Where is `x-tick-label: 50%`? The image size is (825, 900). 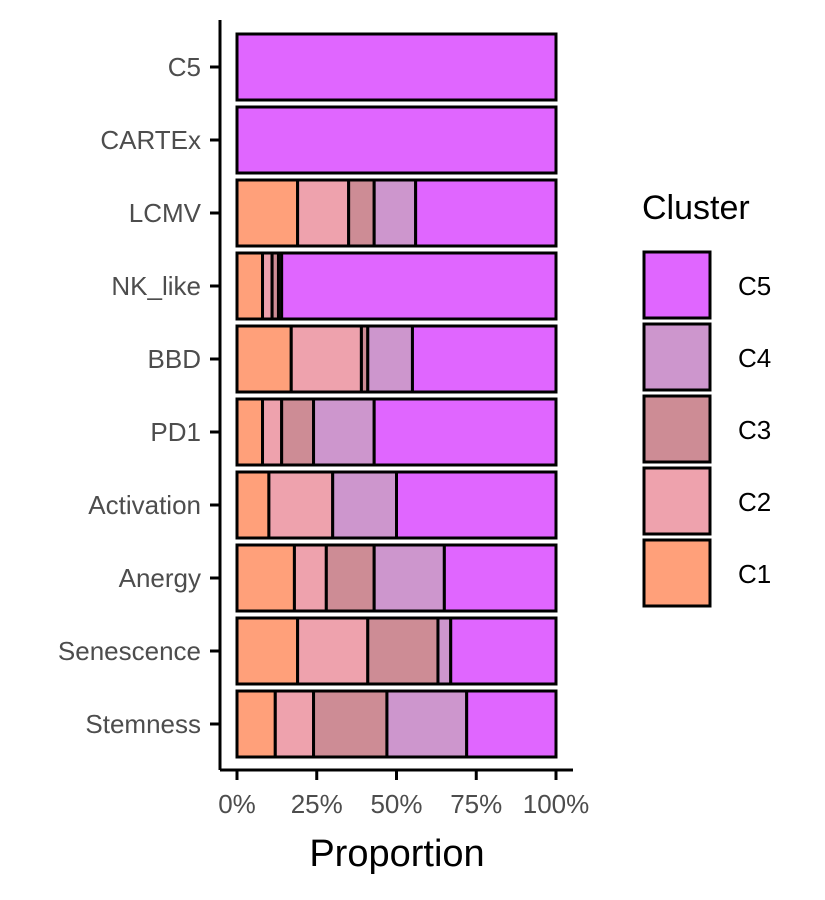 x-tick-label: 50% is located at coordinates (396, 804).